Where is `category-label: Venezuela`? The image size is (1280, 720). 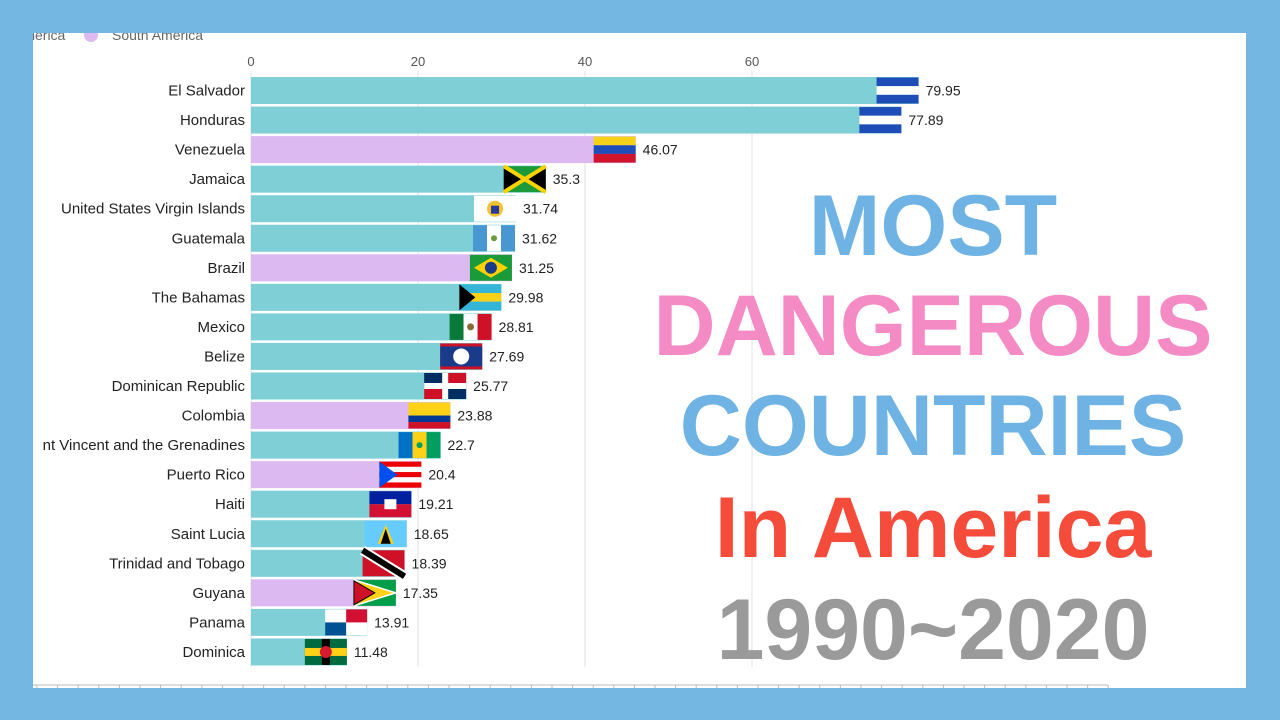 category-label: Venezuela is located at coordinates (210, 150).